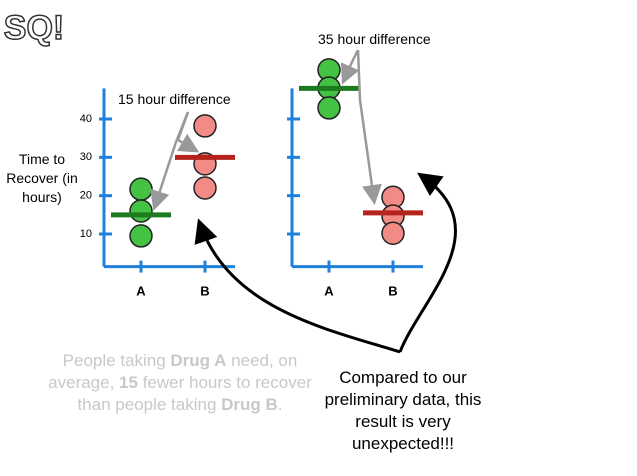  I want to click on y-tick-label: 30, so click(86, 157).